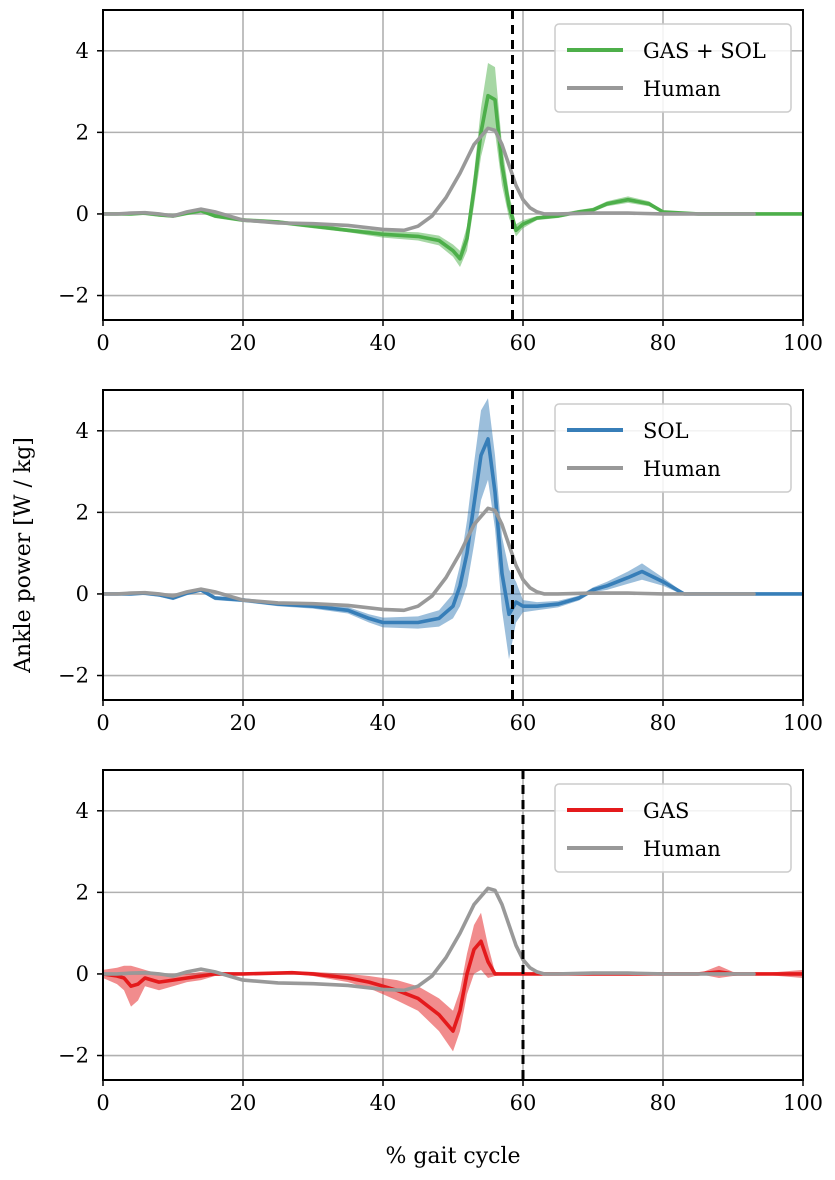 The image size is (835, 1180). I want to click on legend-label: GAS + SOL, so click(704, 51).